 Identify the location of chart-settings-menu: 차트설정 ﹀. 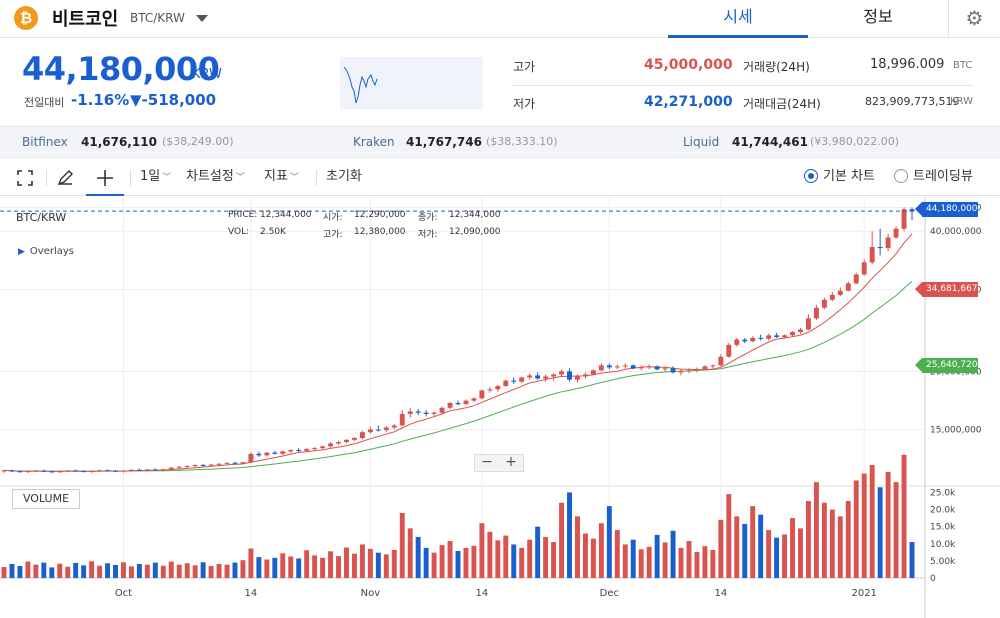
(215, 178).